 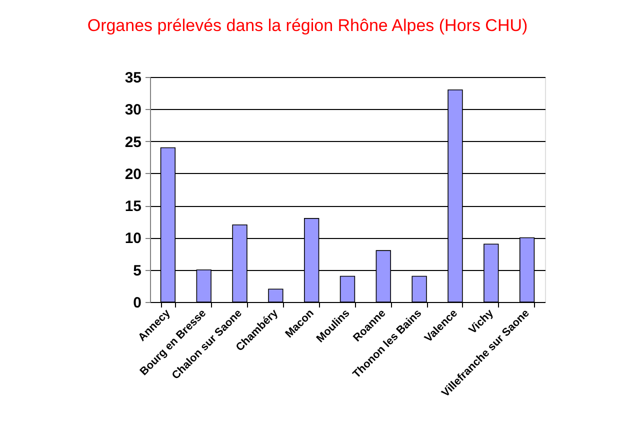 I want to click on y-tick-label: 15, so click(x=133, y=207).